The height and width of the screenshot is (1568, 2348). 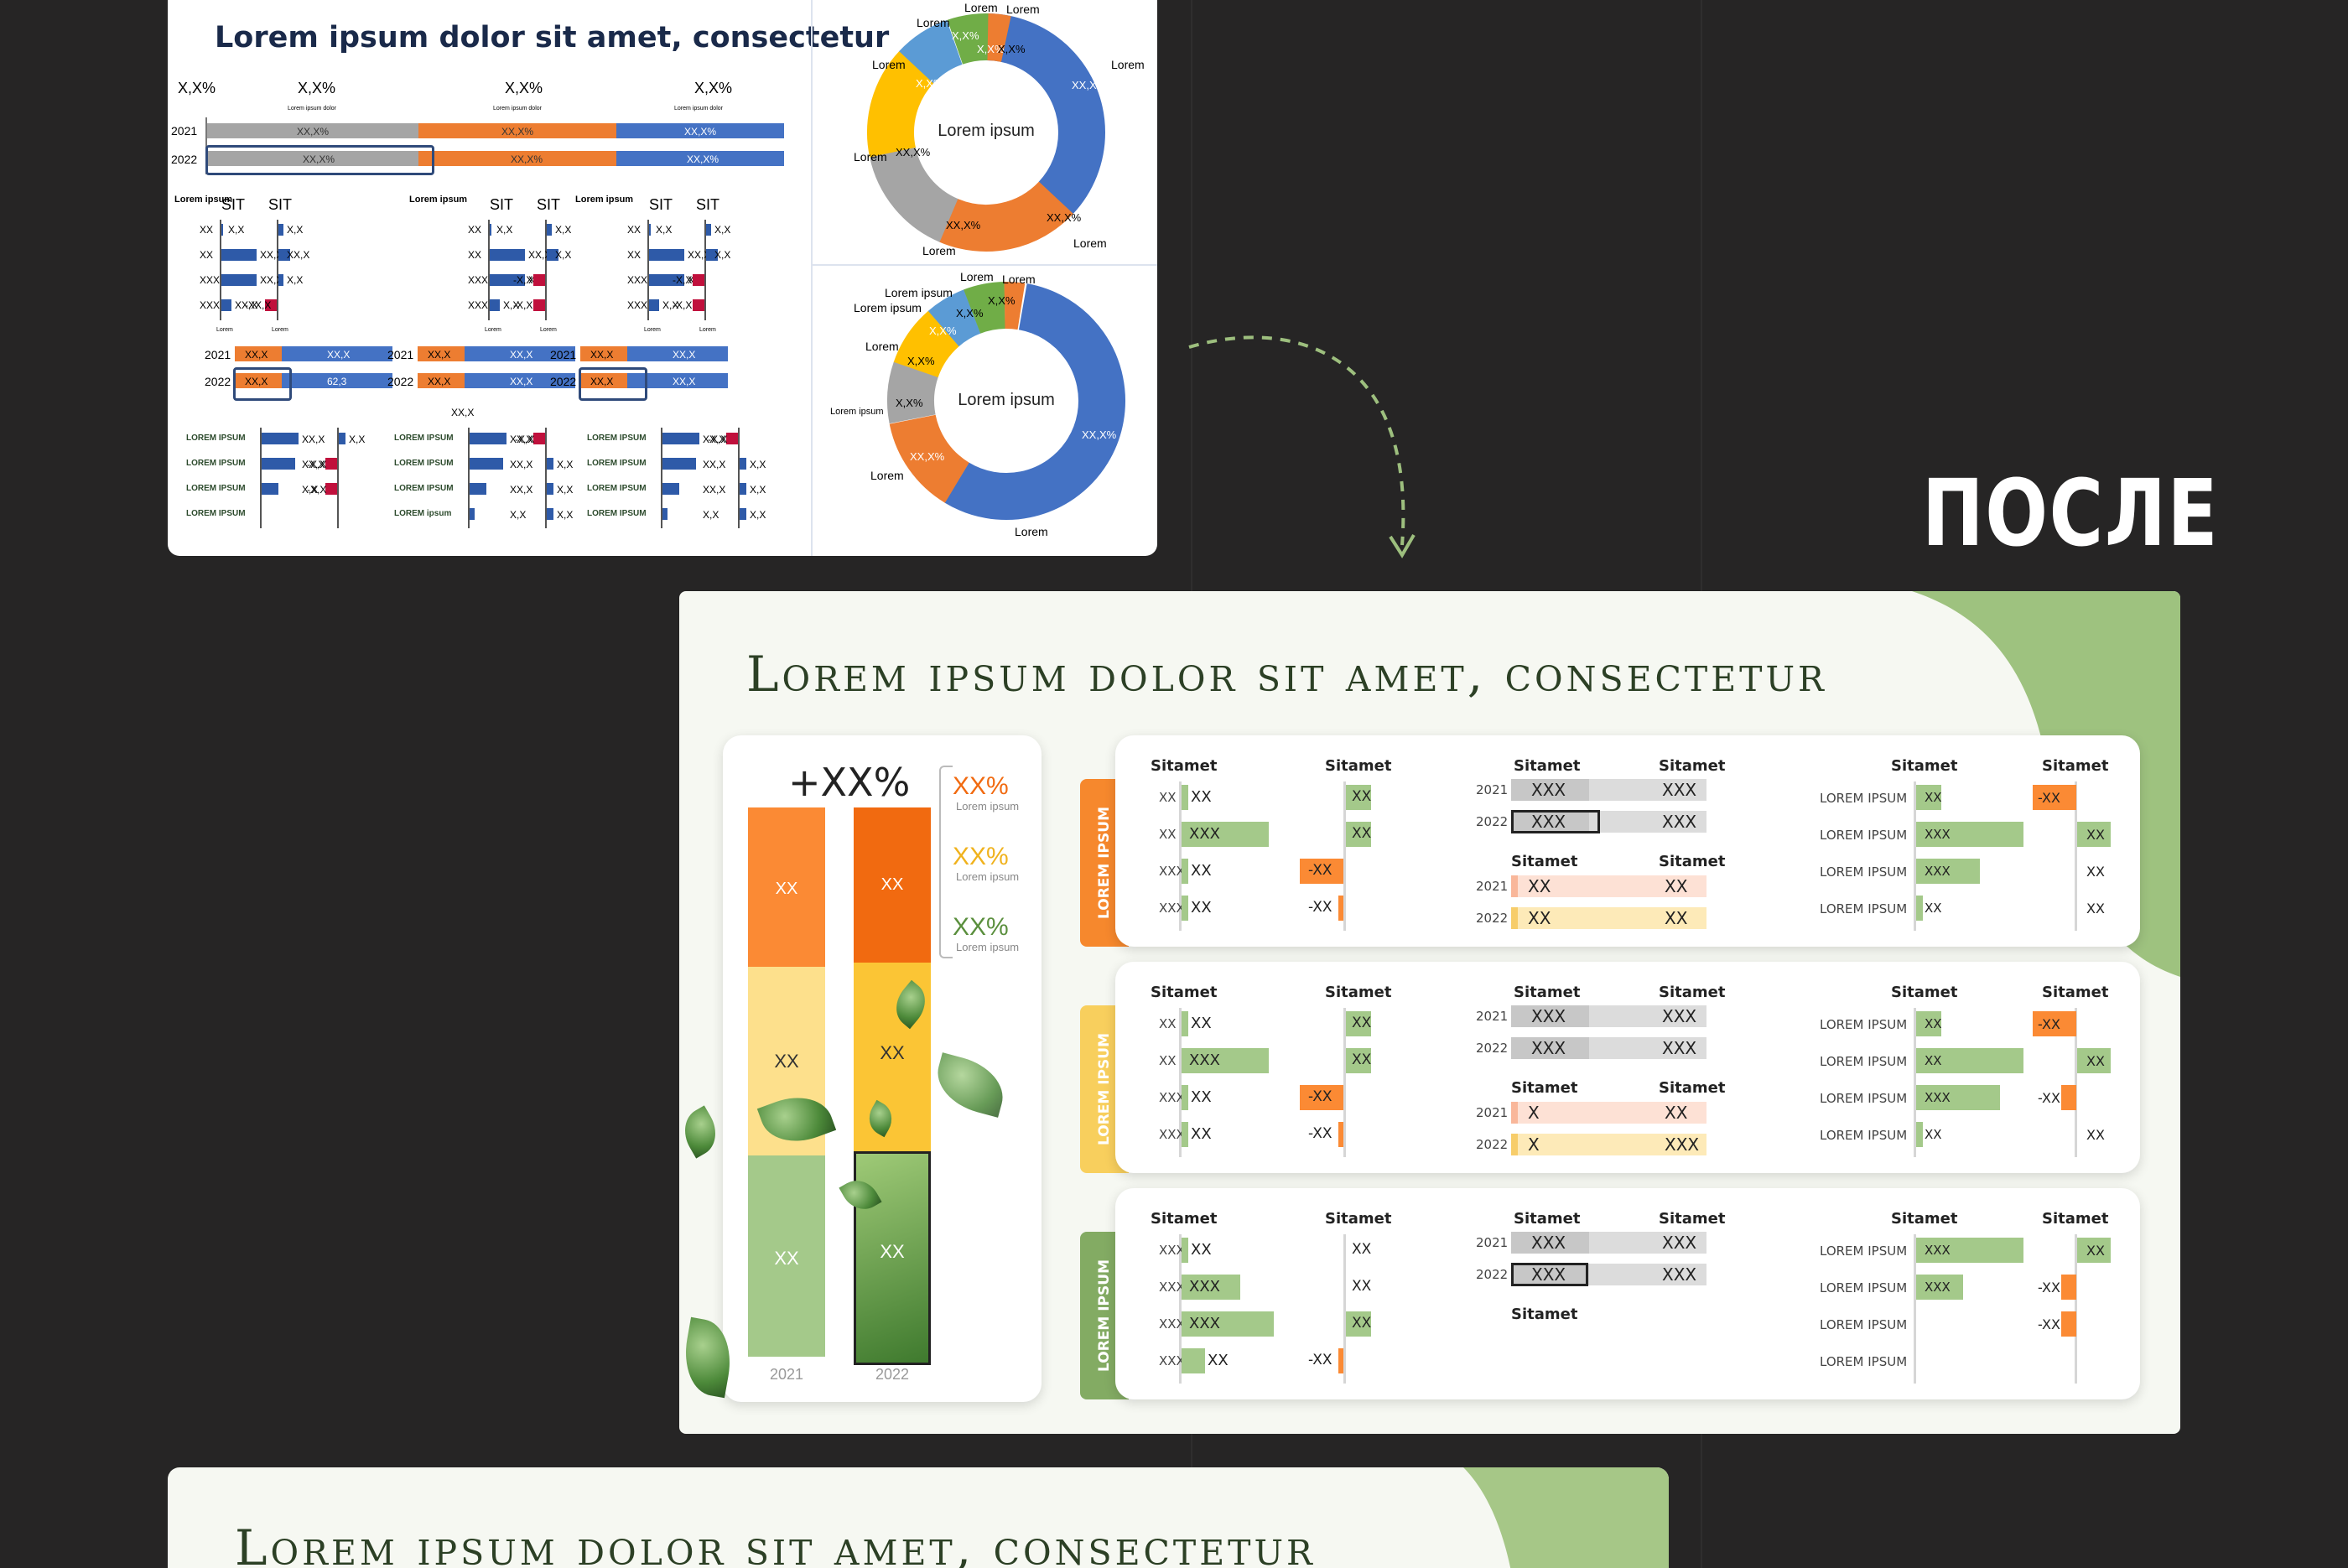 I want to click on bar-value: X, so click(x=1534, y=1144).